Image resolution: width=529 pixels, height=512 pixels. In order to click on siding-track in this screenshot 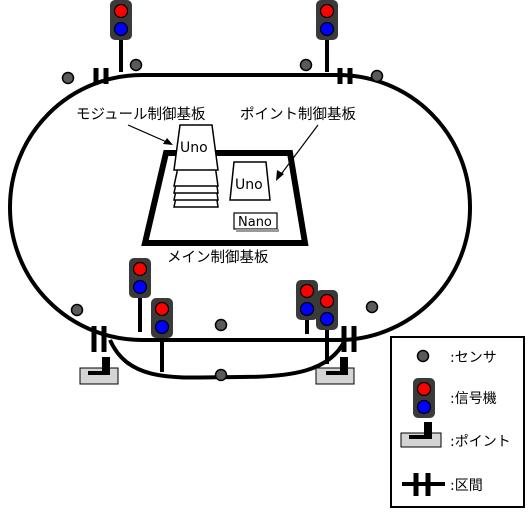, I will do `click(227, 359)`.